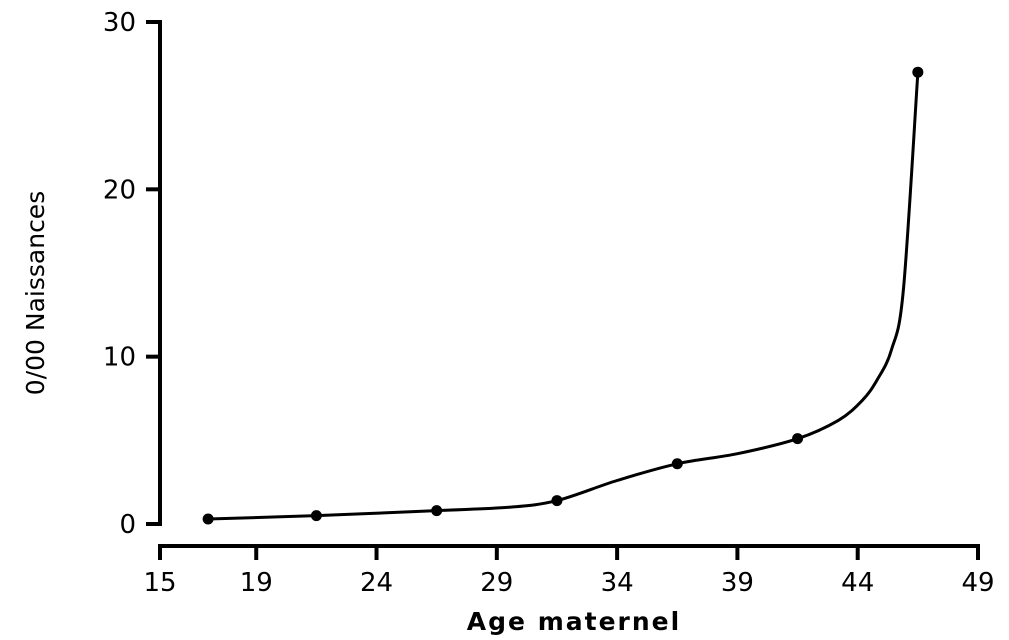  I want to click on x-tick-label: 39, so click(737, 583).